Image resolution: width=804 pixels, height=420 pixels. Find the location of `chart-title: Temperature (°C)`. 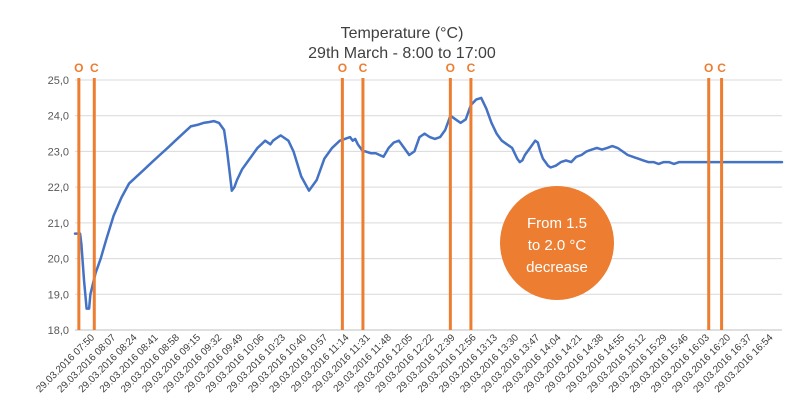

chart-title: Temperature (°C) is located at coordinates (402, 33).